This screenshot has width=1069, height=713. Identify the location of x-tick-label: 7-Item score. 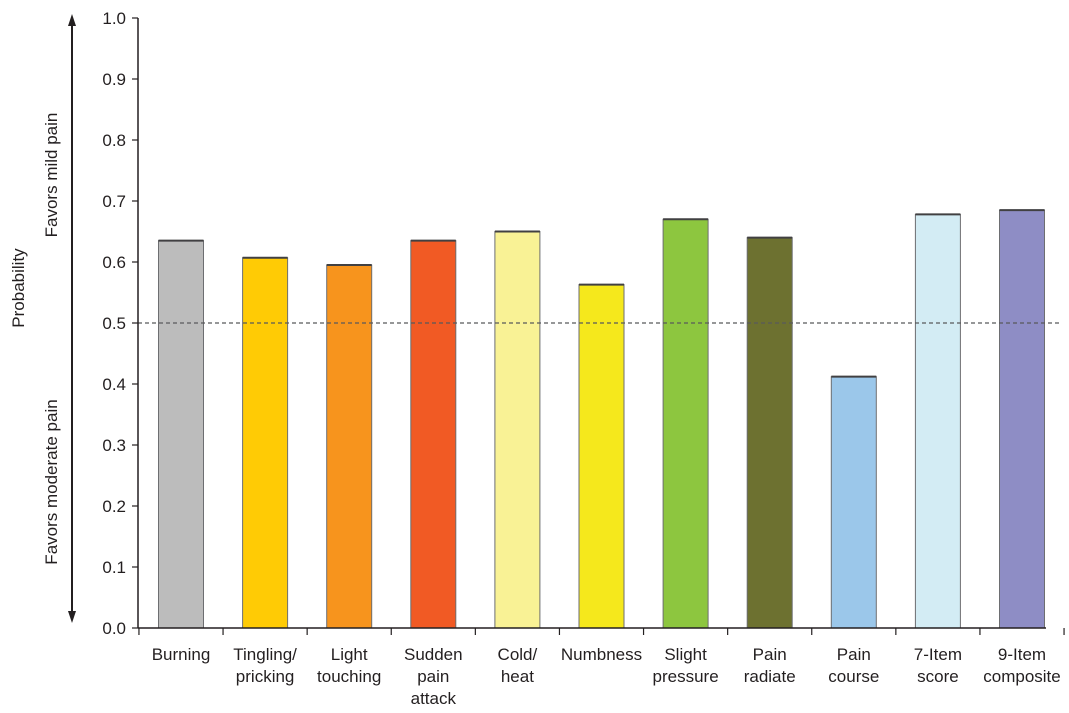
(938, 665).